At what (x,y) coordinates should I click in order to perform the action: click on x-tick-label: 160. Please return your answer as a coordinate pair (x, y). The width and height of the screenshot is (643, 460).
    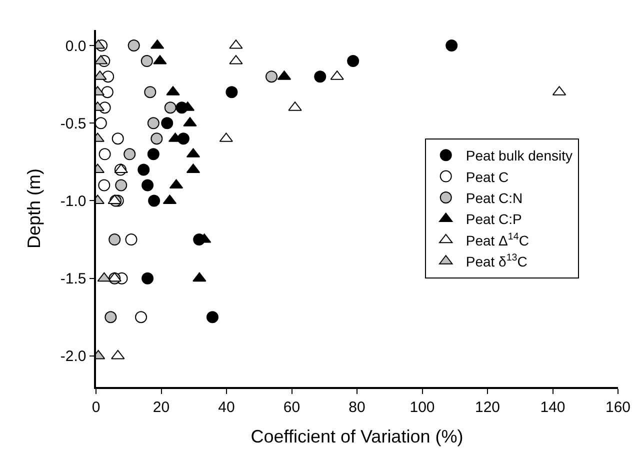
    Looking at the image, I should click on (618, 407).